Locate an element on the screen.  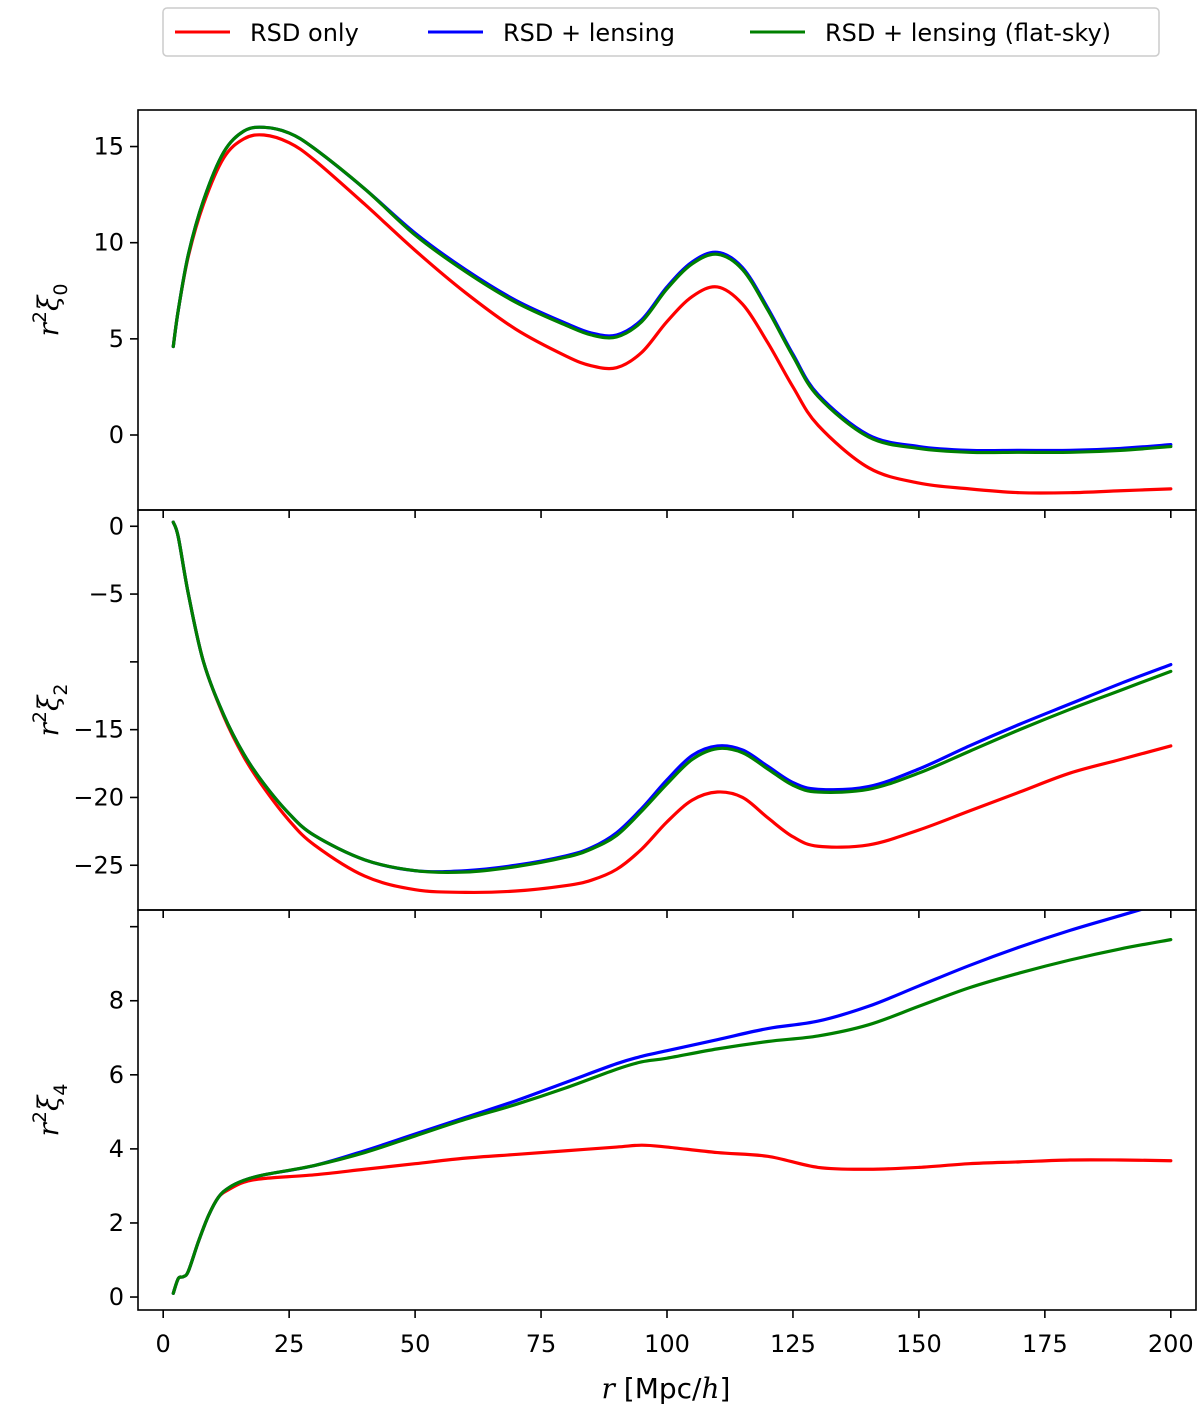
quadrupole-y-tick-label: 0 is located at coordinates (116, 526).